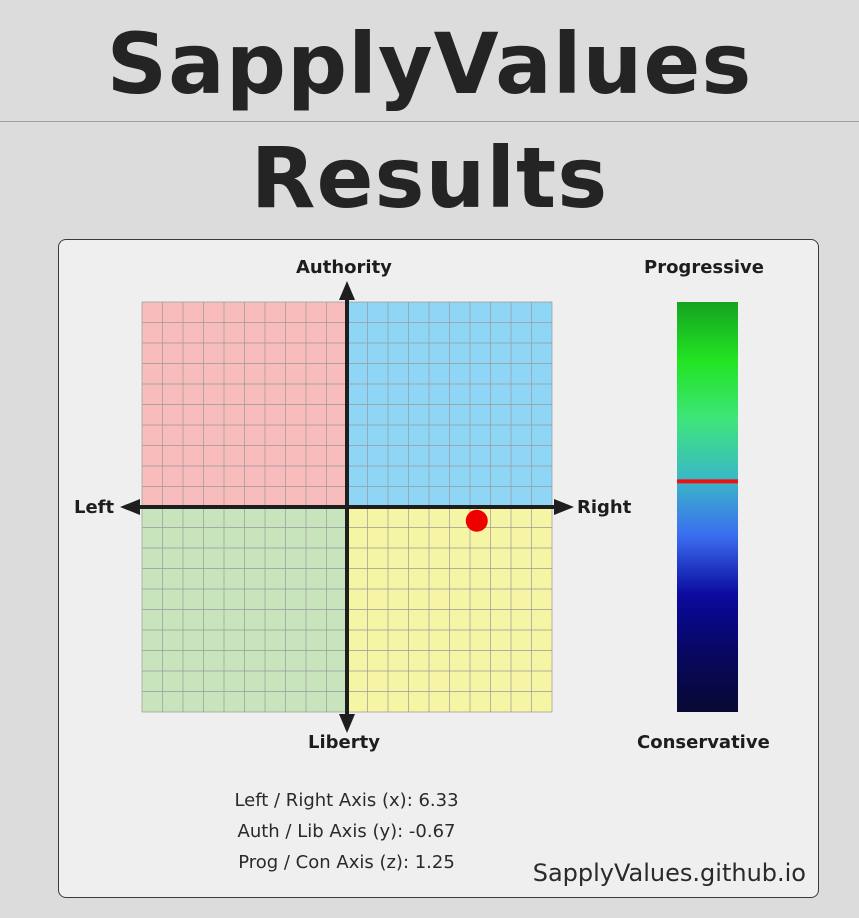 Image resolution: width=859 pixels, height=918 pixels. What do you see at coordinates (604, 507) in the screenshot?
I see `label-right: Right` at bounding box center [604, 507].